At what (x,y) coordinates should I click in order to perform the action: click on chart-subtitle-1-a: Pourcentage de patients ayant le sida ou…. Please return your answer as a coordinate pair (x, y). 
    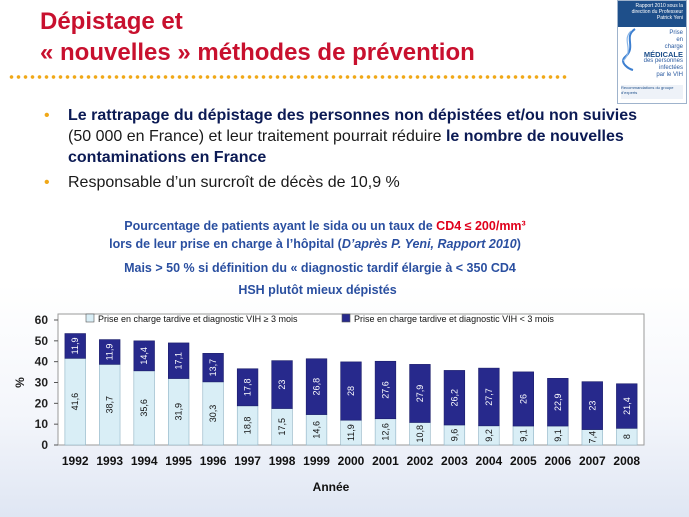
    Looking at the image, I should click on (280, 226).